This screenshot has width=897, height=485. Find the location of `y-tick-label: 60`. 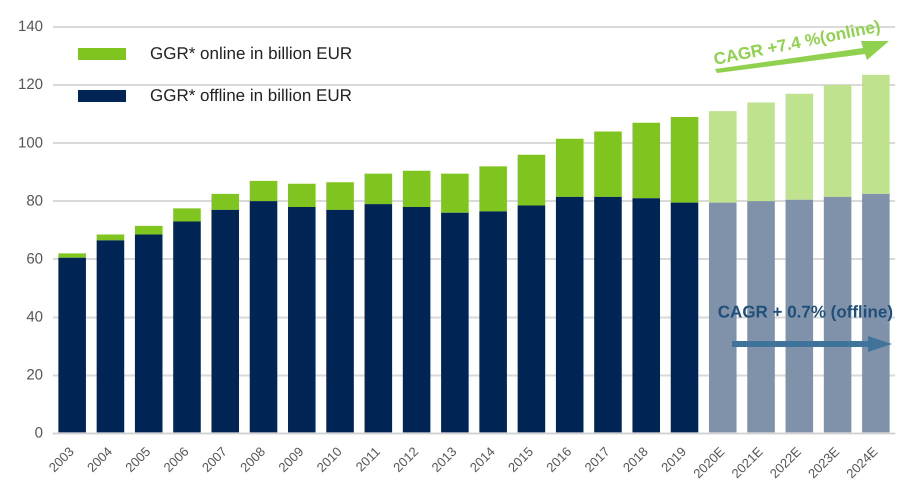

y-tick-label: 60 is located at coordinates (35, 259).